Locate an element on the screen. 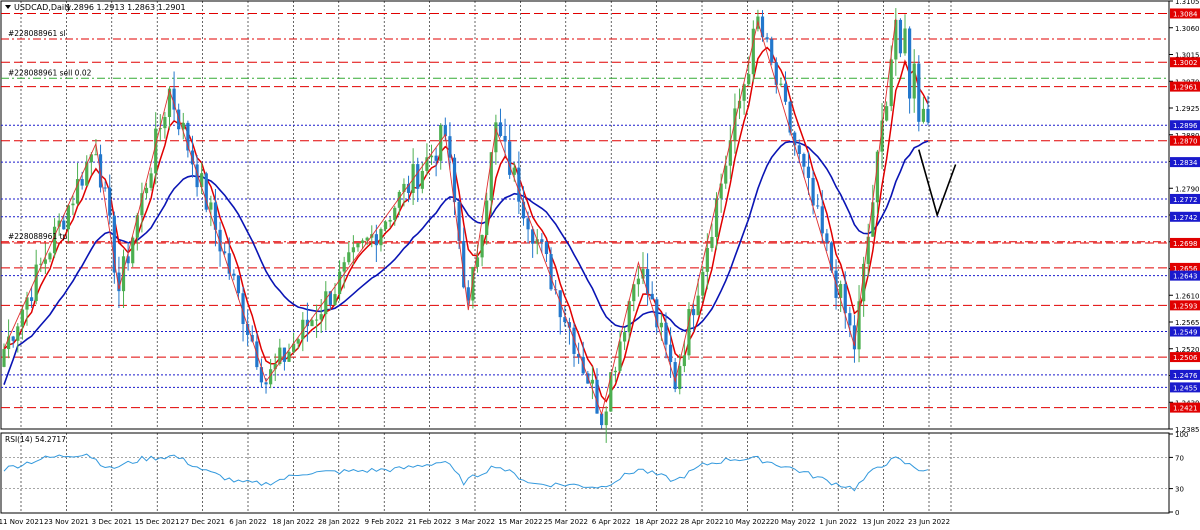 The width and height of the screenshot is (1200, 530). projection is located at coordinates (937, 183).